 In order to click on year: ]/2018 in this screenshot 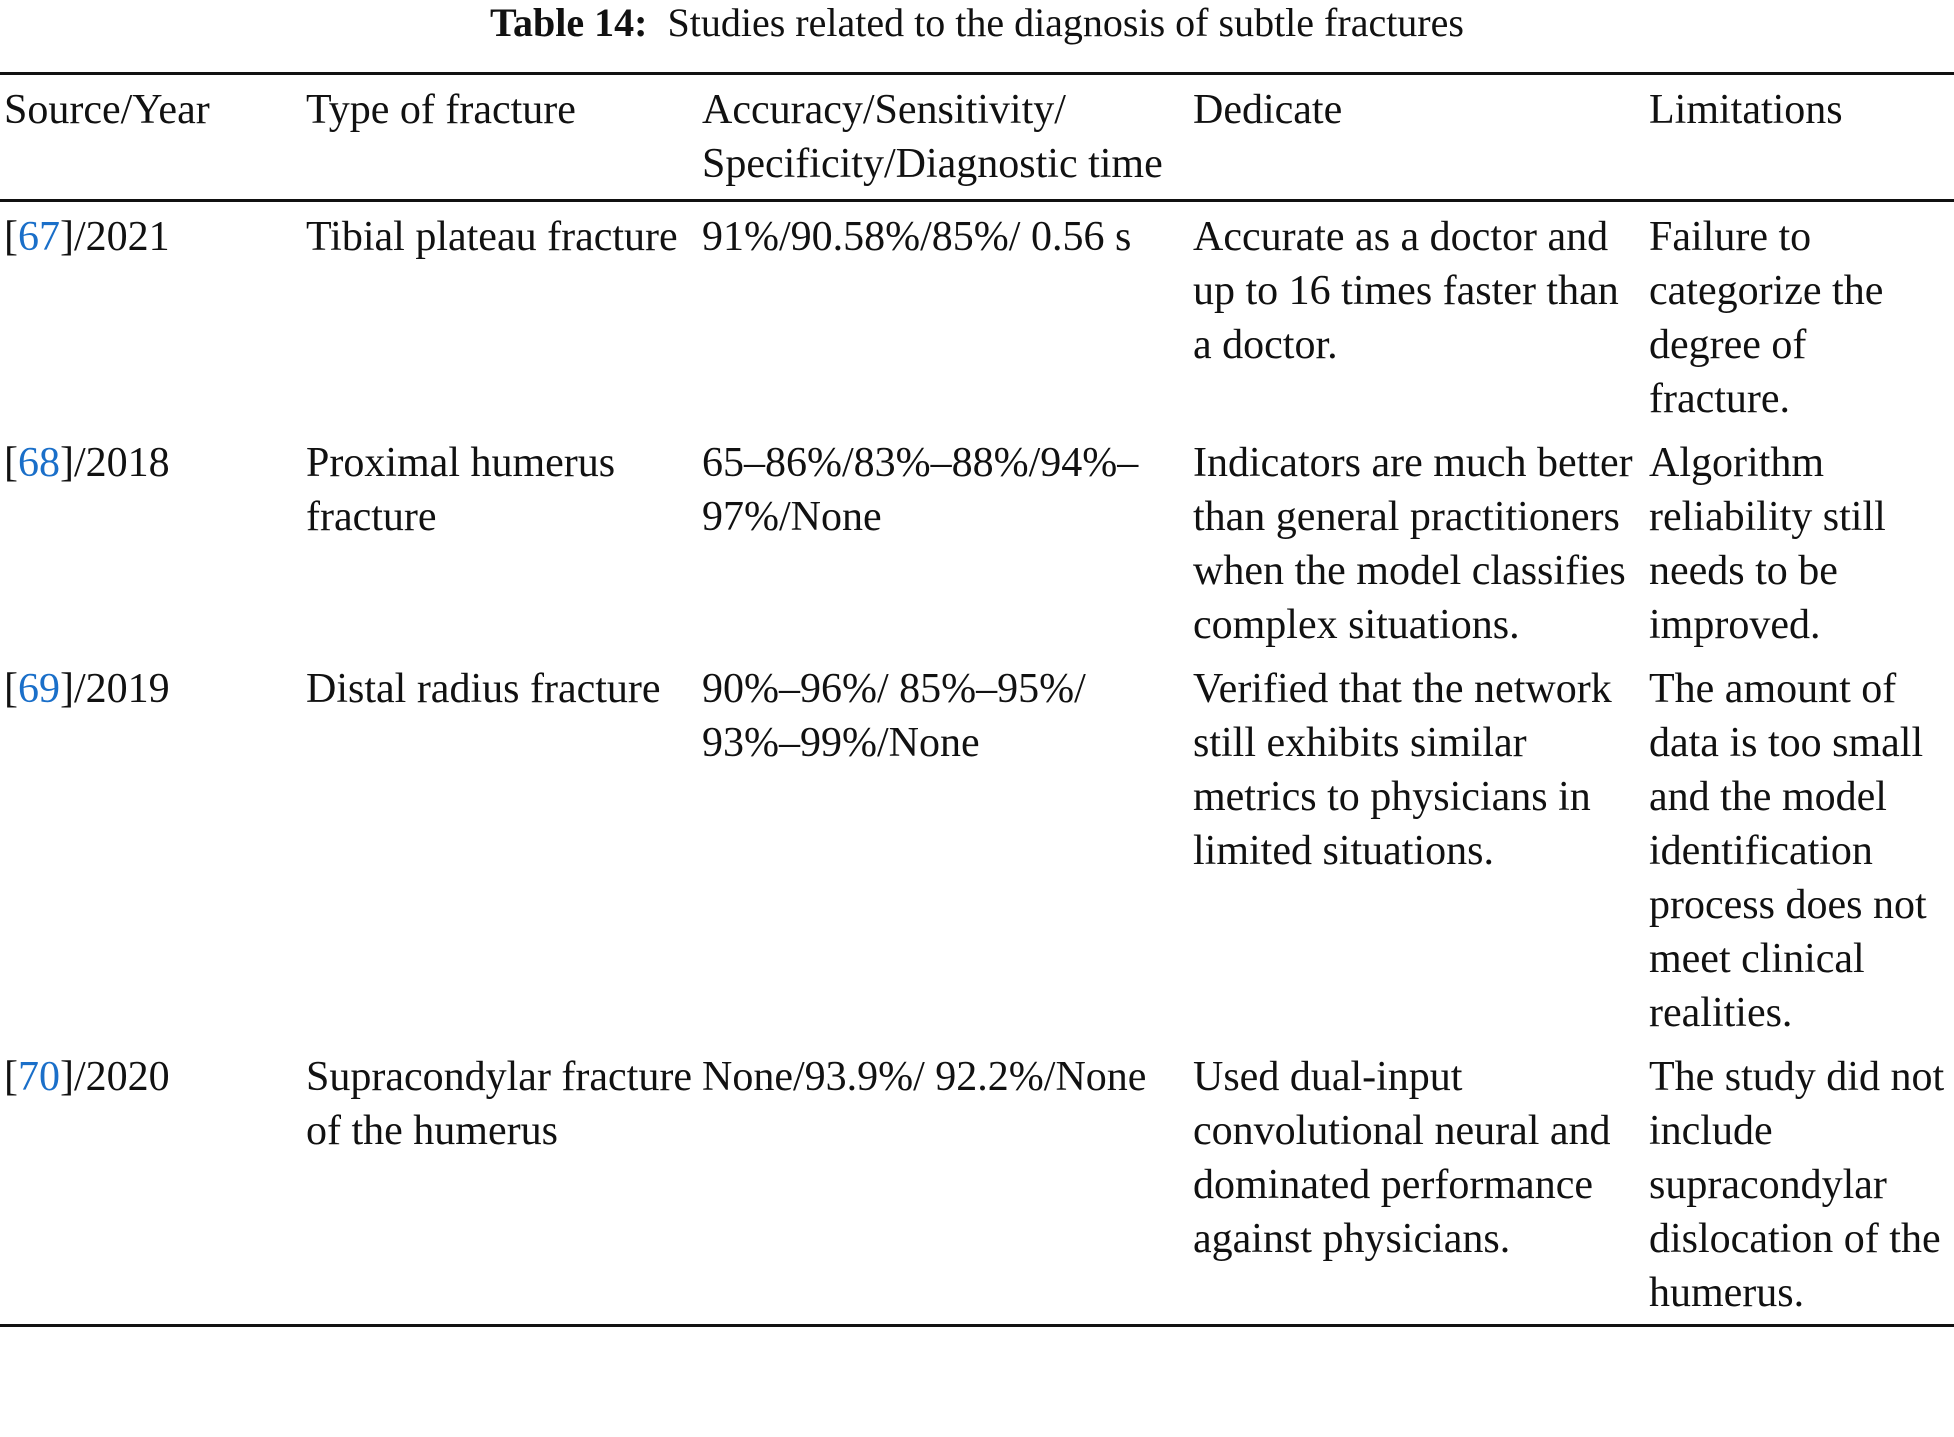, I will do `click(115, 463)`.